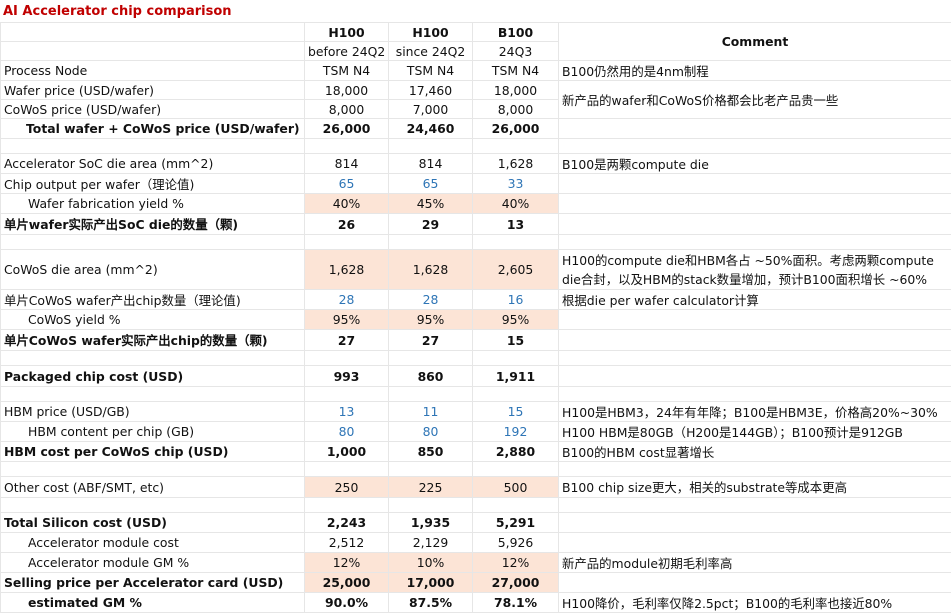  I want to click on col-header-h100-before: H100, so click(347, 32).